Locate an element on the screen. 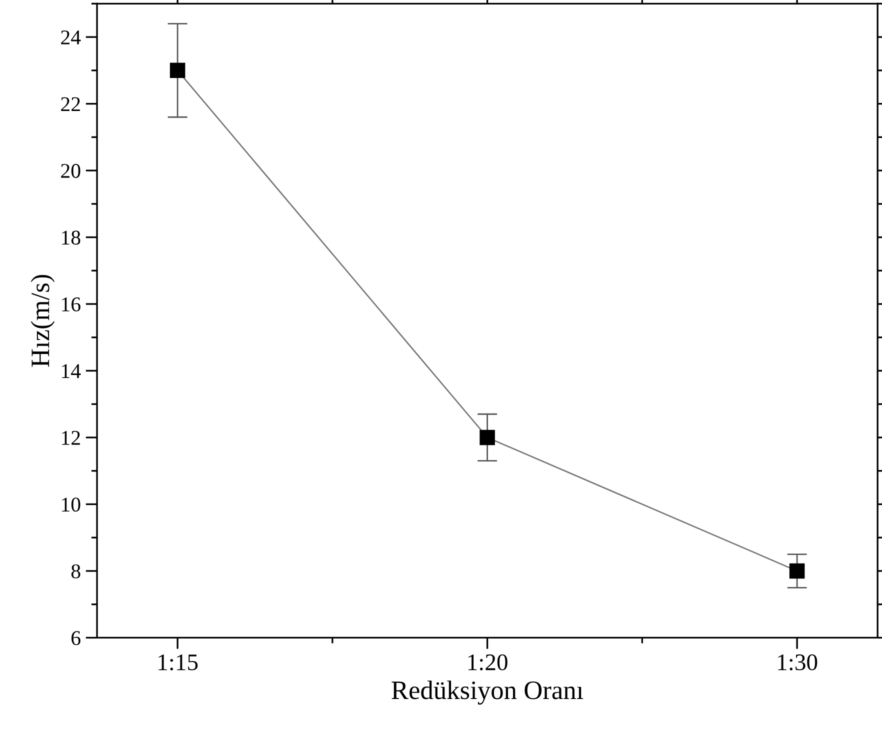 The width and height of the screenshot is (882, 733). y-tick-label: 8 is located at coordinates (75, 571).